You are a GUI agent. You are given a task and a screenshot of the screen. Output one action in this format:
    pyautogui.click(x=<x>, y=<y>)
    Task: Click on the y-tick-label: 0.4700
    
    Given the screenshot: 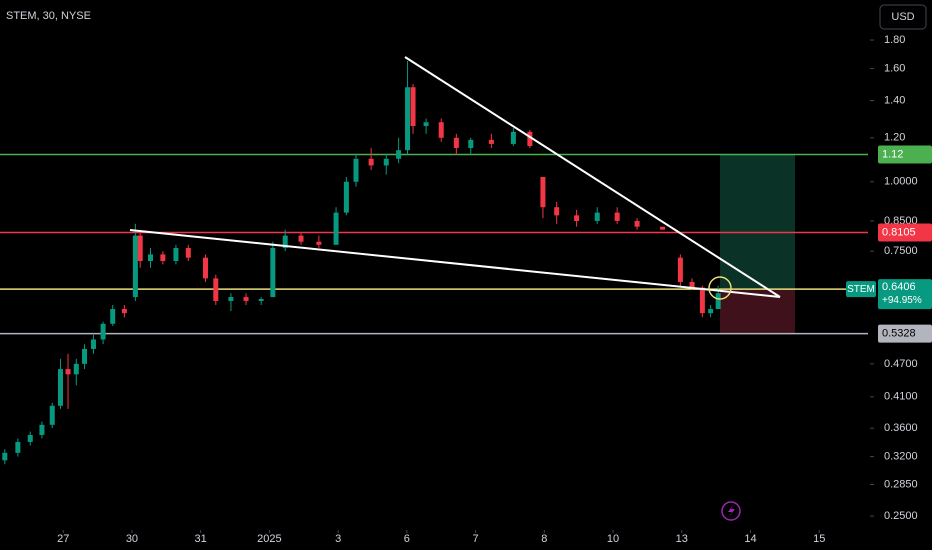 What is the action you would take?
    pyautogui.click(x=901, y=364)
    